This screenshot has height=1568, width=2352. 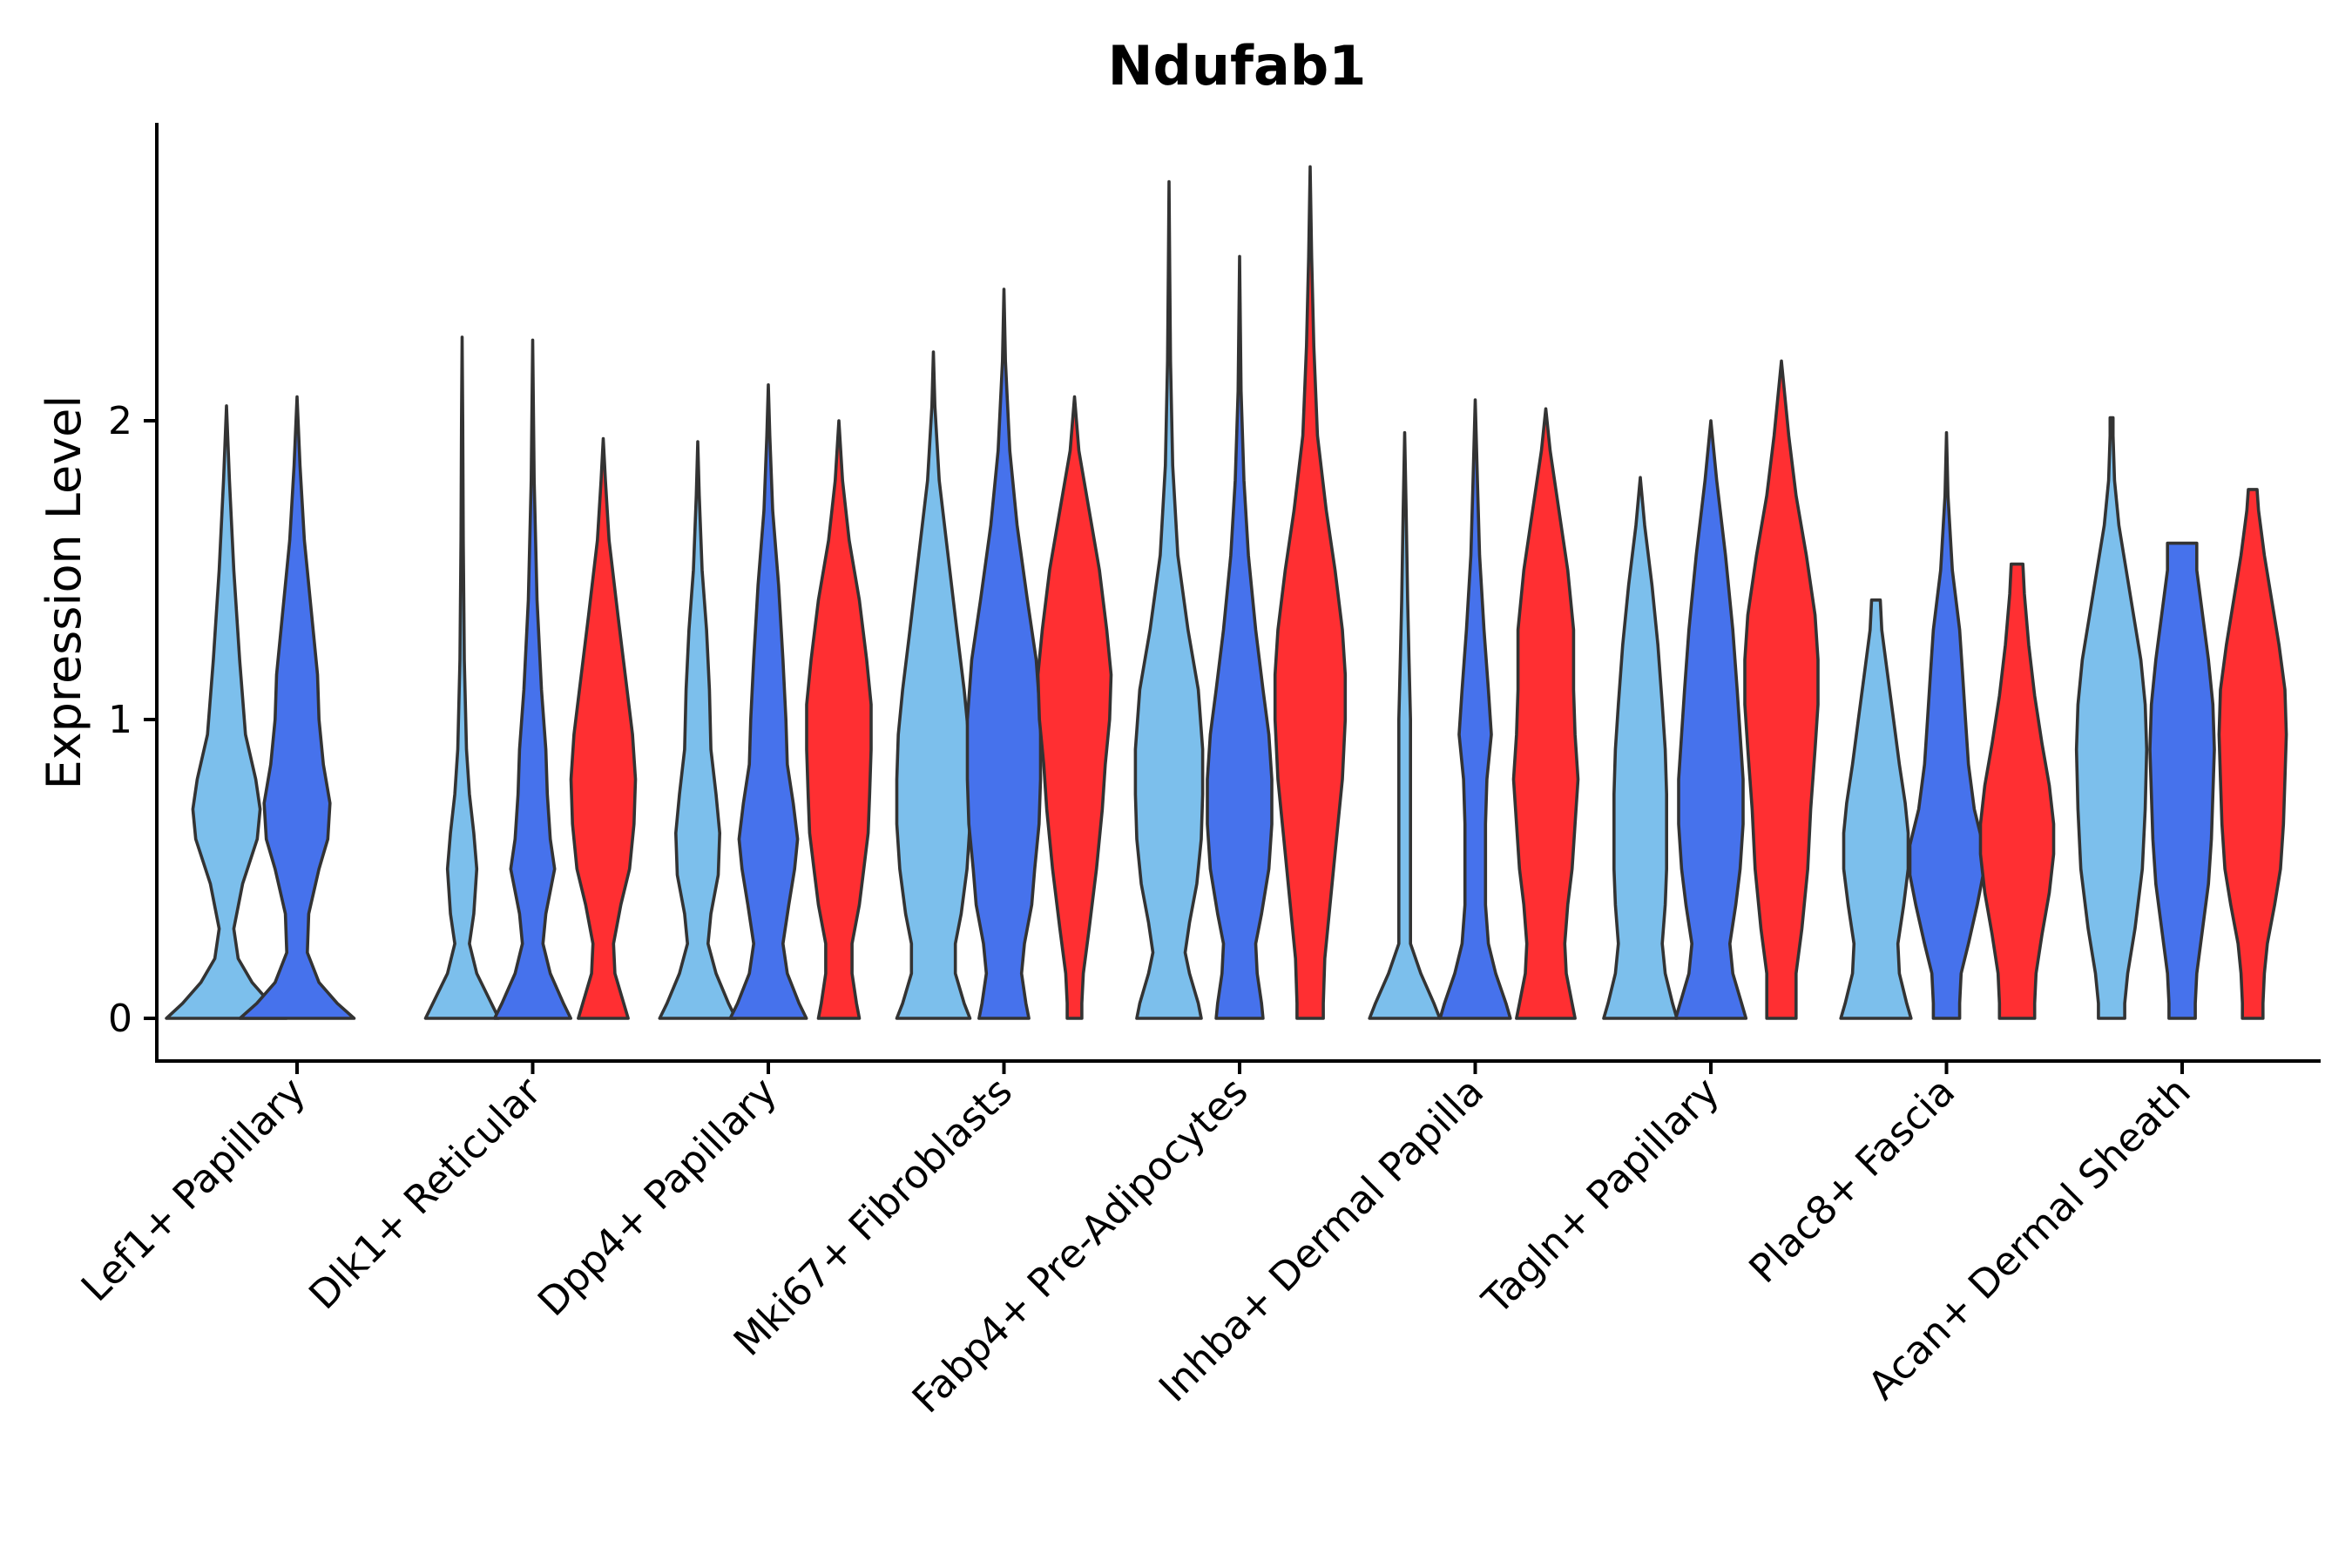 What do you see at coordinates (120, 1019) in the screenshot?
I see `y-tick-label: 0` at bounding box center [120, 1019].